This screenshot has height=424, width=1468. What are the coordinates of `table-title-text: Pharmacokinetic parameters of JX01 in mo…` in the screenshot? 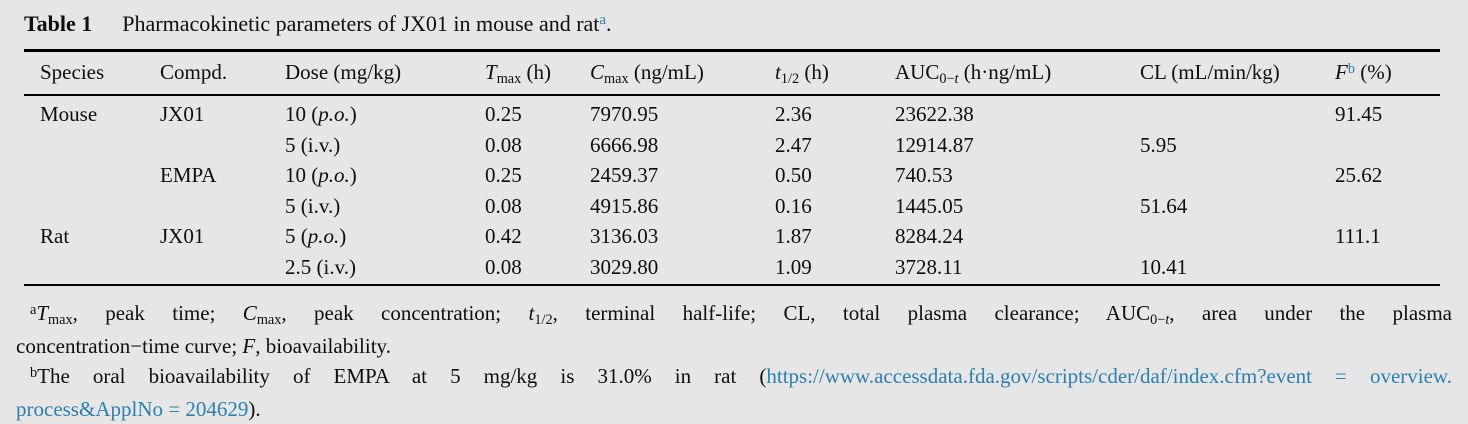 It's located at (361, 23).